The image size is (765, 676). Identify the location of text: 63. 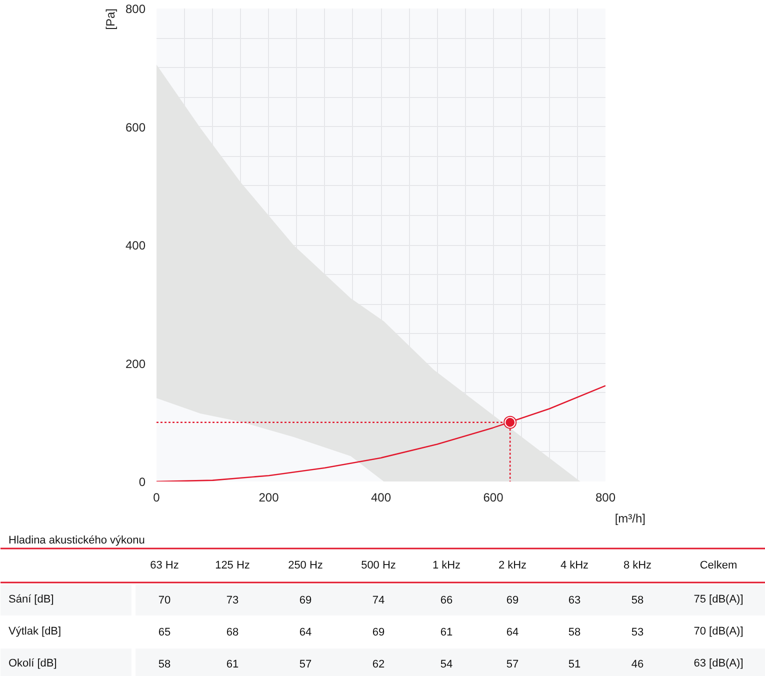
(574, 600).